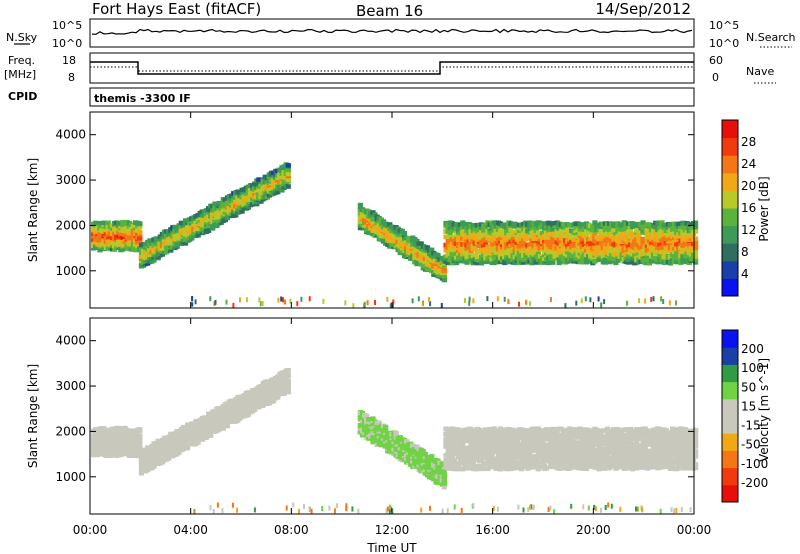  I want to click on radar-title: Fort Hays East (fitACF), so click(176, 9).